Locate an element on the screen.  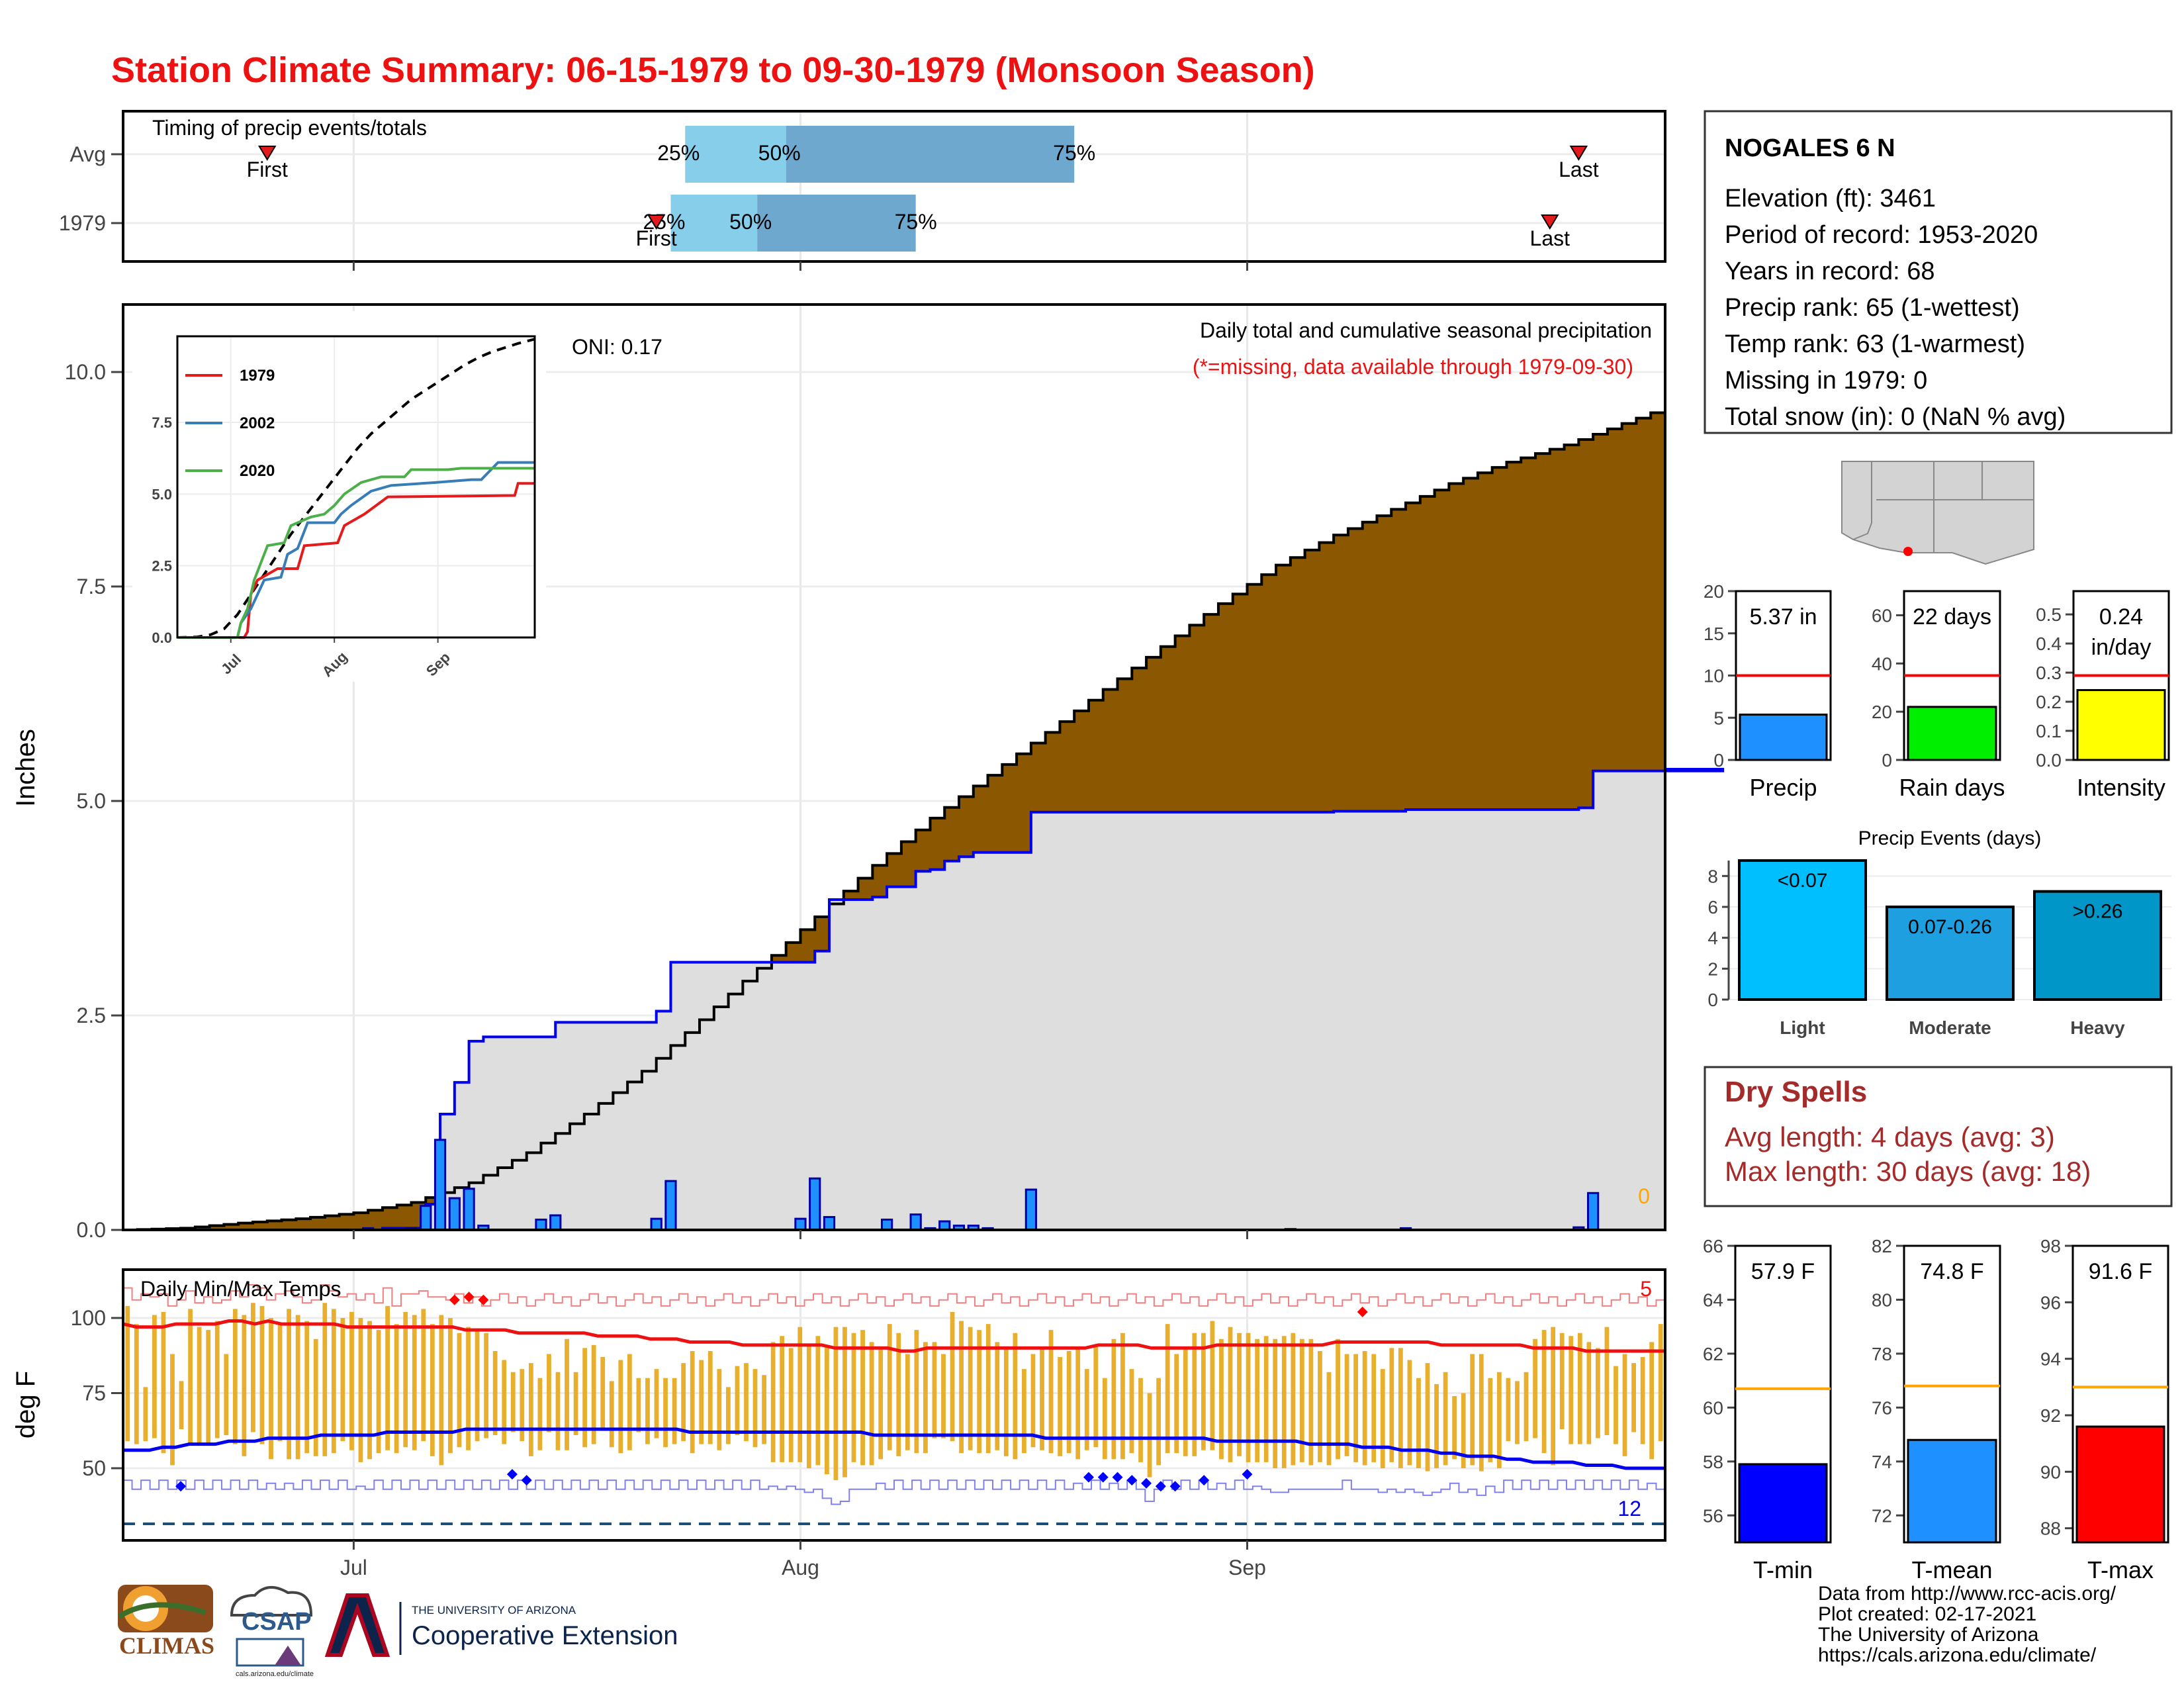
precip-y-axis-title: Inches is located at coordinates (26, 768).